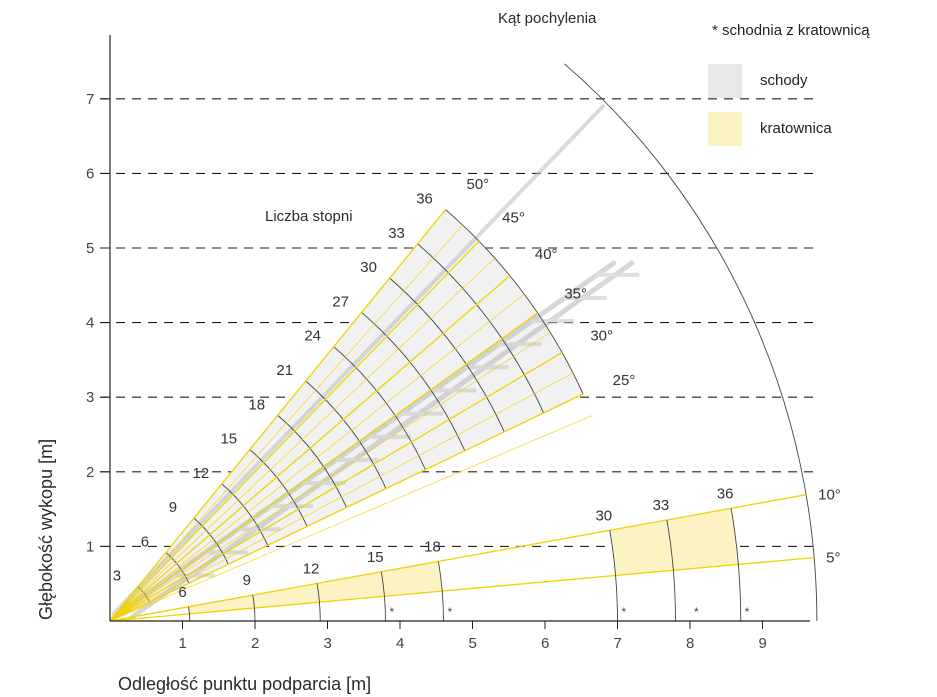 Image resolution: width=937 pixels, height=697 pixels. What do you see at coordinates (90, 173) in the screenshot?
I see `y-tick-label-6: 6` at bounding box center [90, 173].